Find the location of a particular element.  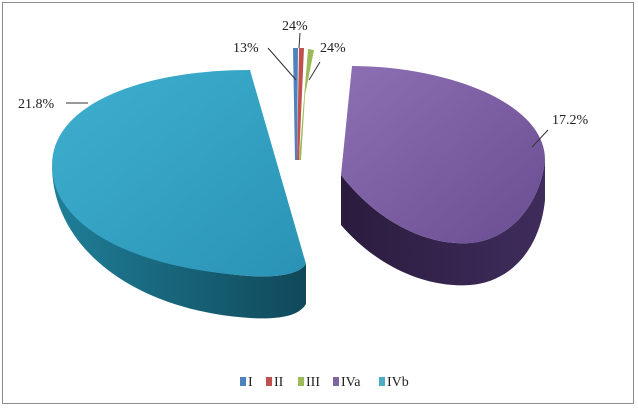

legend-label-IVa: IVa is located at coordinates (351, 382).